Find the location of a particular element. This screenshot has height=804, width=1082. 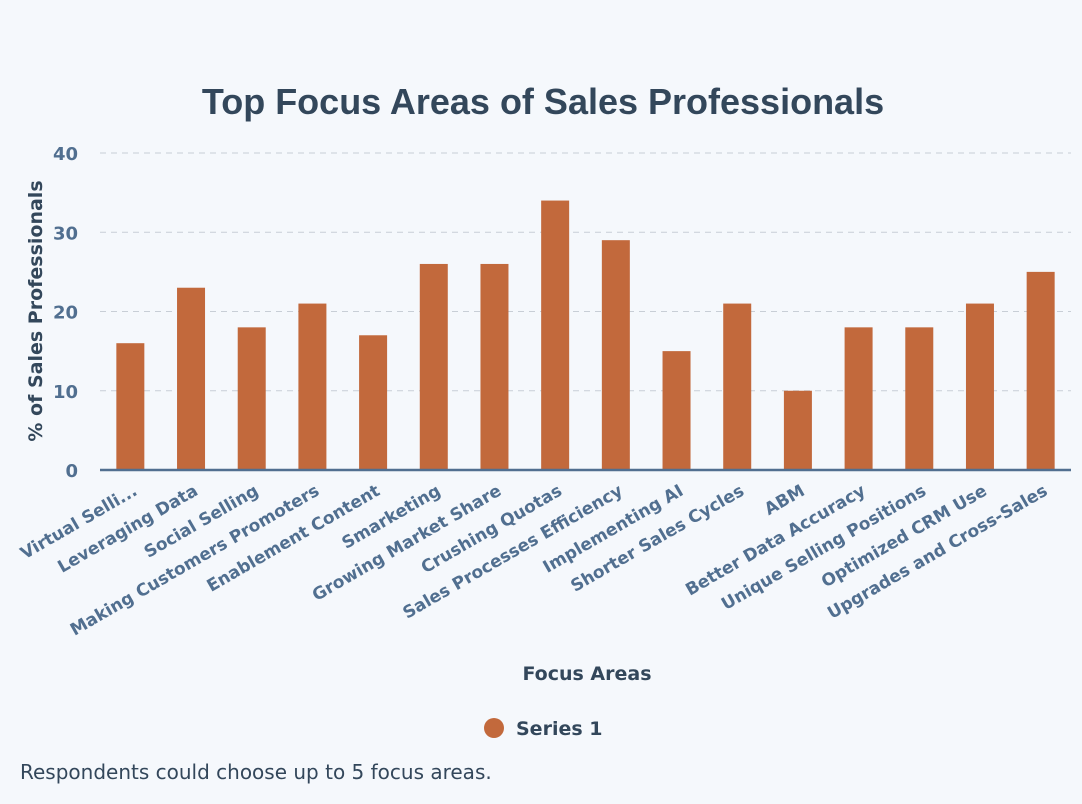

x-axis-title: Focus Areas is located at coordinates (586, 674).